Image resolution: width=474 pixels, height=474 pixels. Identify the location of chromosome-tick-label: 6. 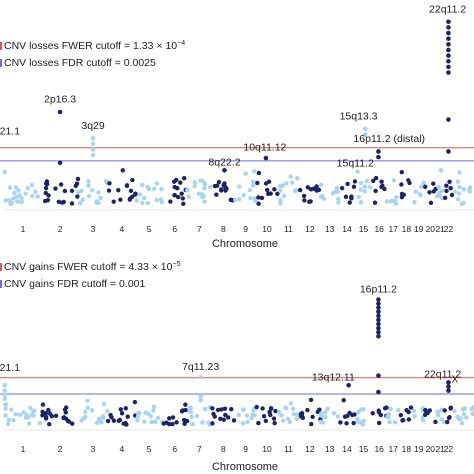
(174, 449).